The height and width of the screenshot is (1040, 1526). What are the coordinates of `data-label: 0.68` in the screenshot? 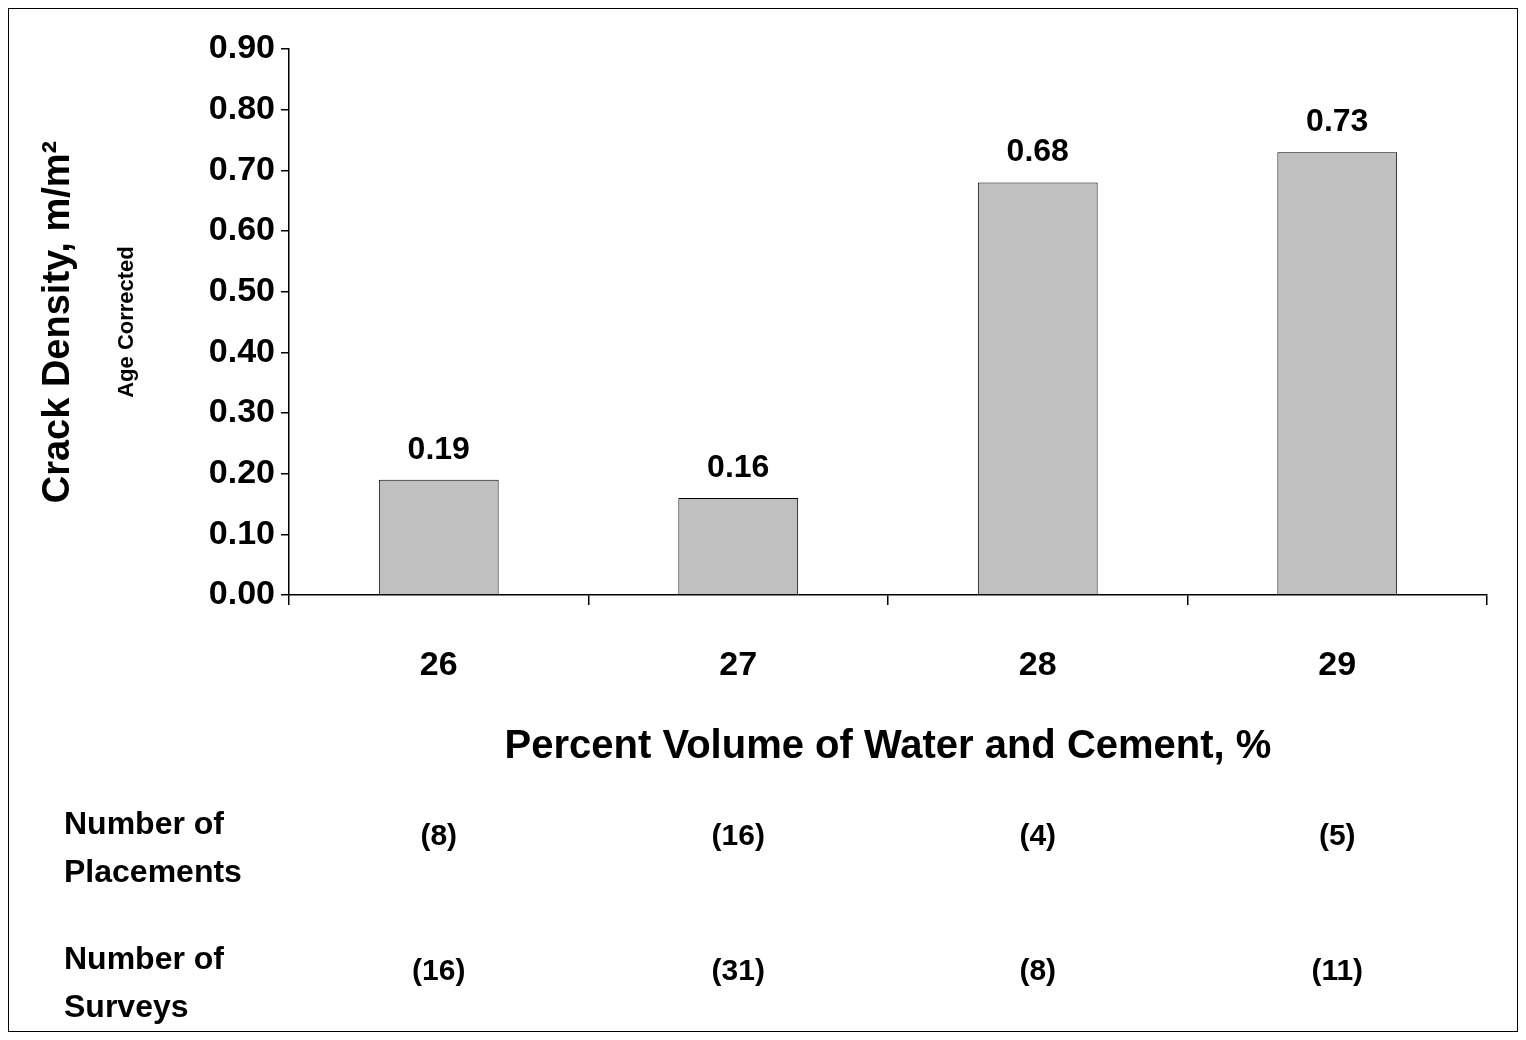 It's located at (1037, 150).